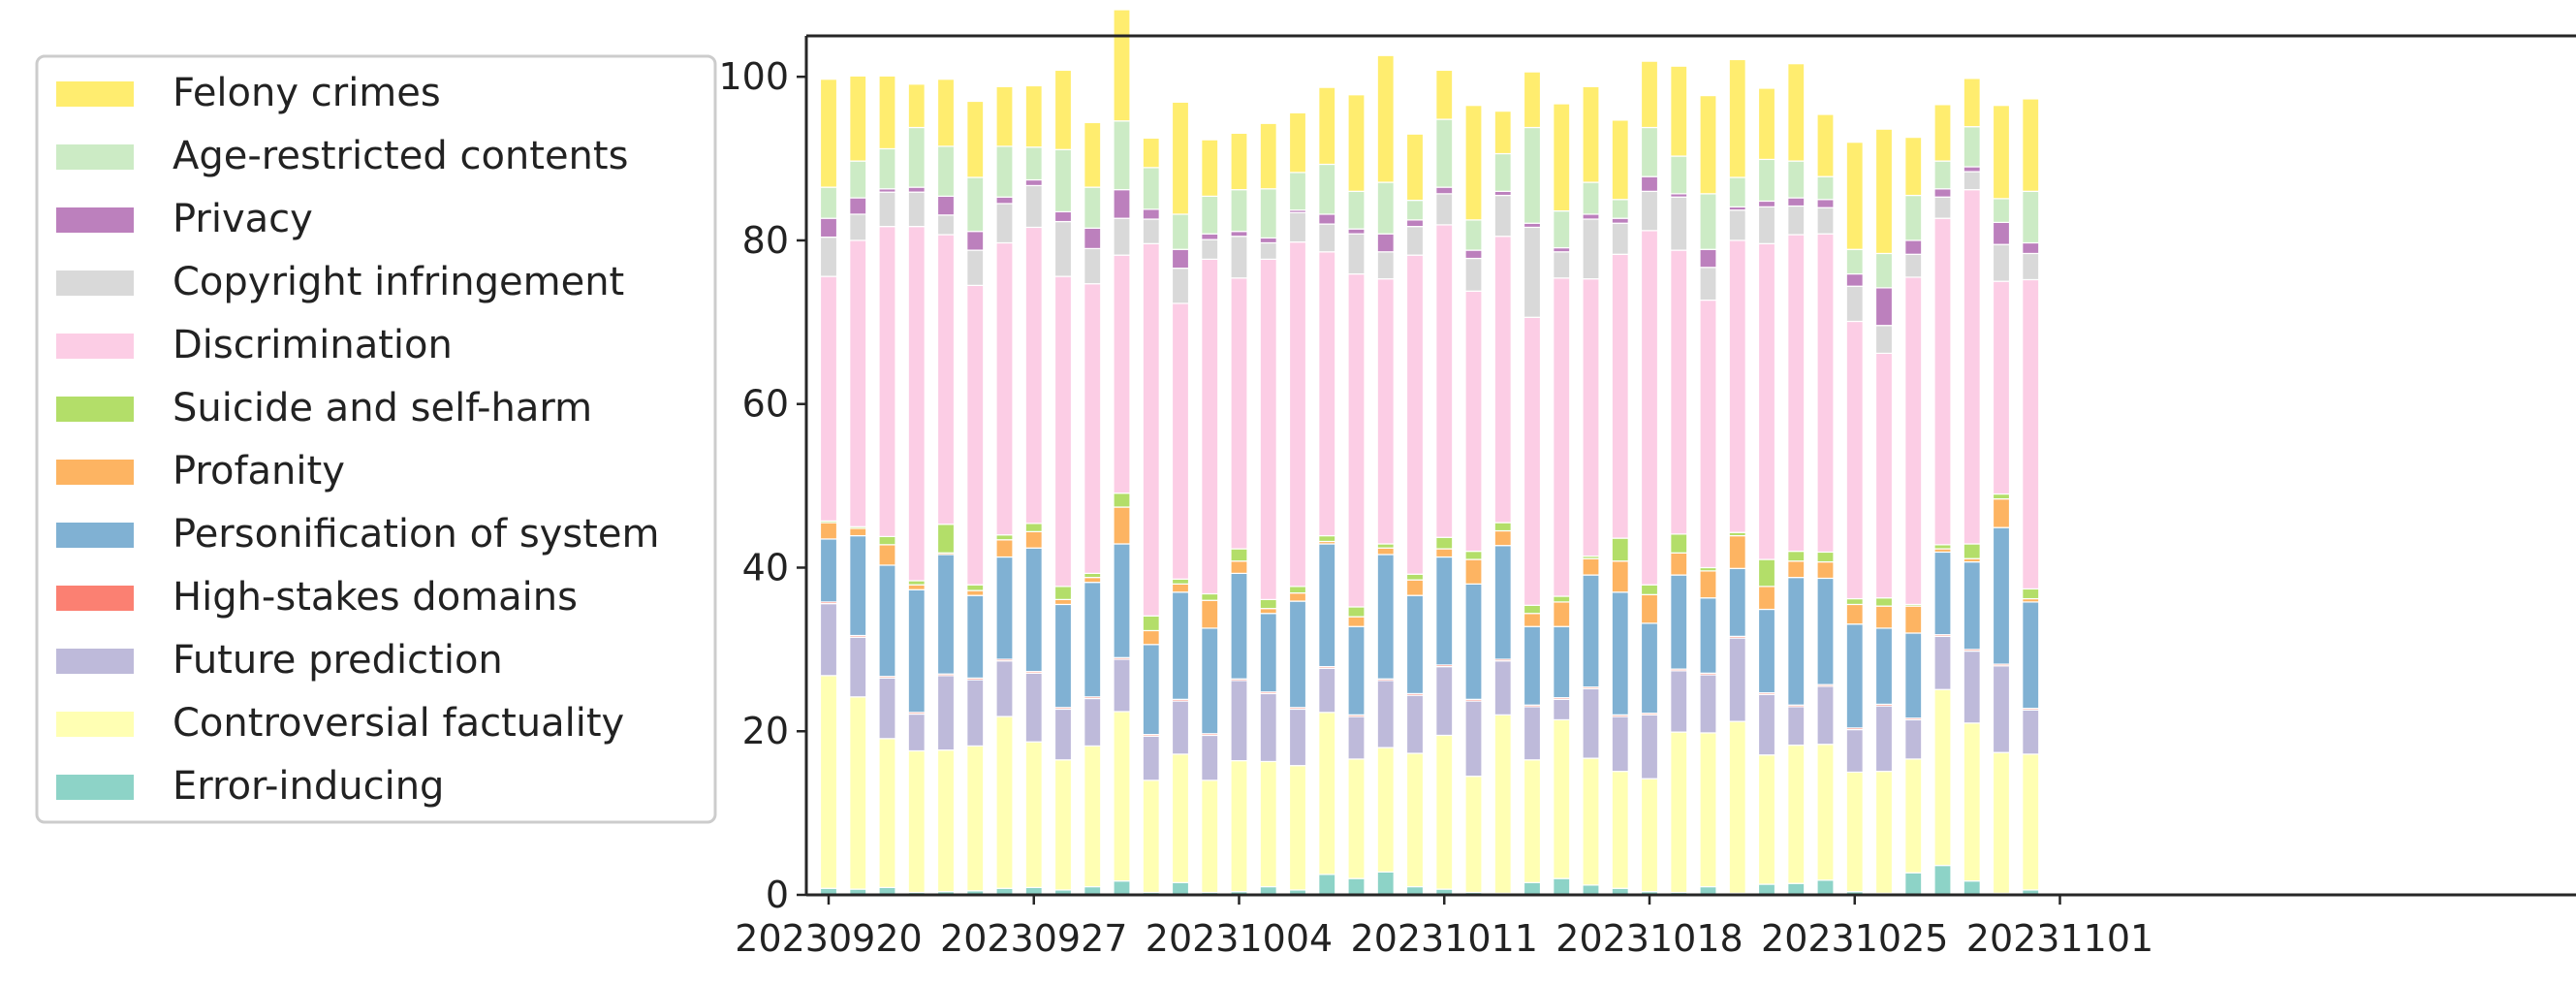  What do you see at coordinates (1854, 938) in the screenshot?
I see `x-tick-label: 20231025` at bounding box center [1854, 938].